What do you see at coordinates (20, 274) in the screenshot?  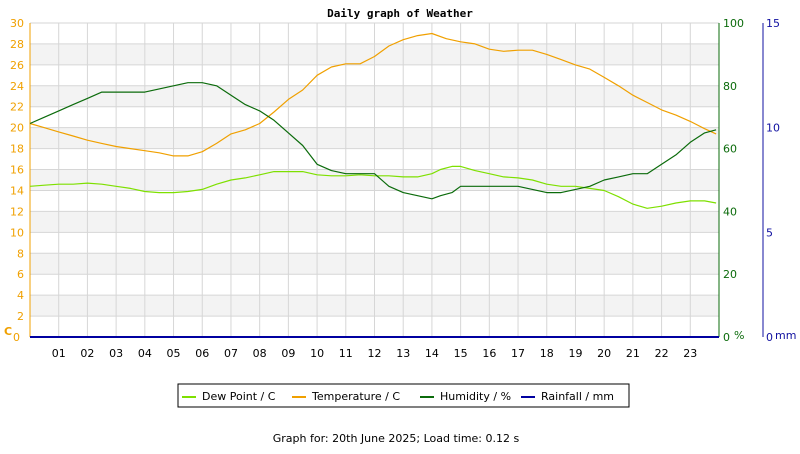 I see `left-tick-label: 6` at bounding box center [20, 274].